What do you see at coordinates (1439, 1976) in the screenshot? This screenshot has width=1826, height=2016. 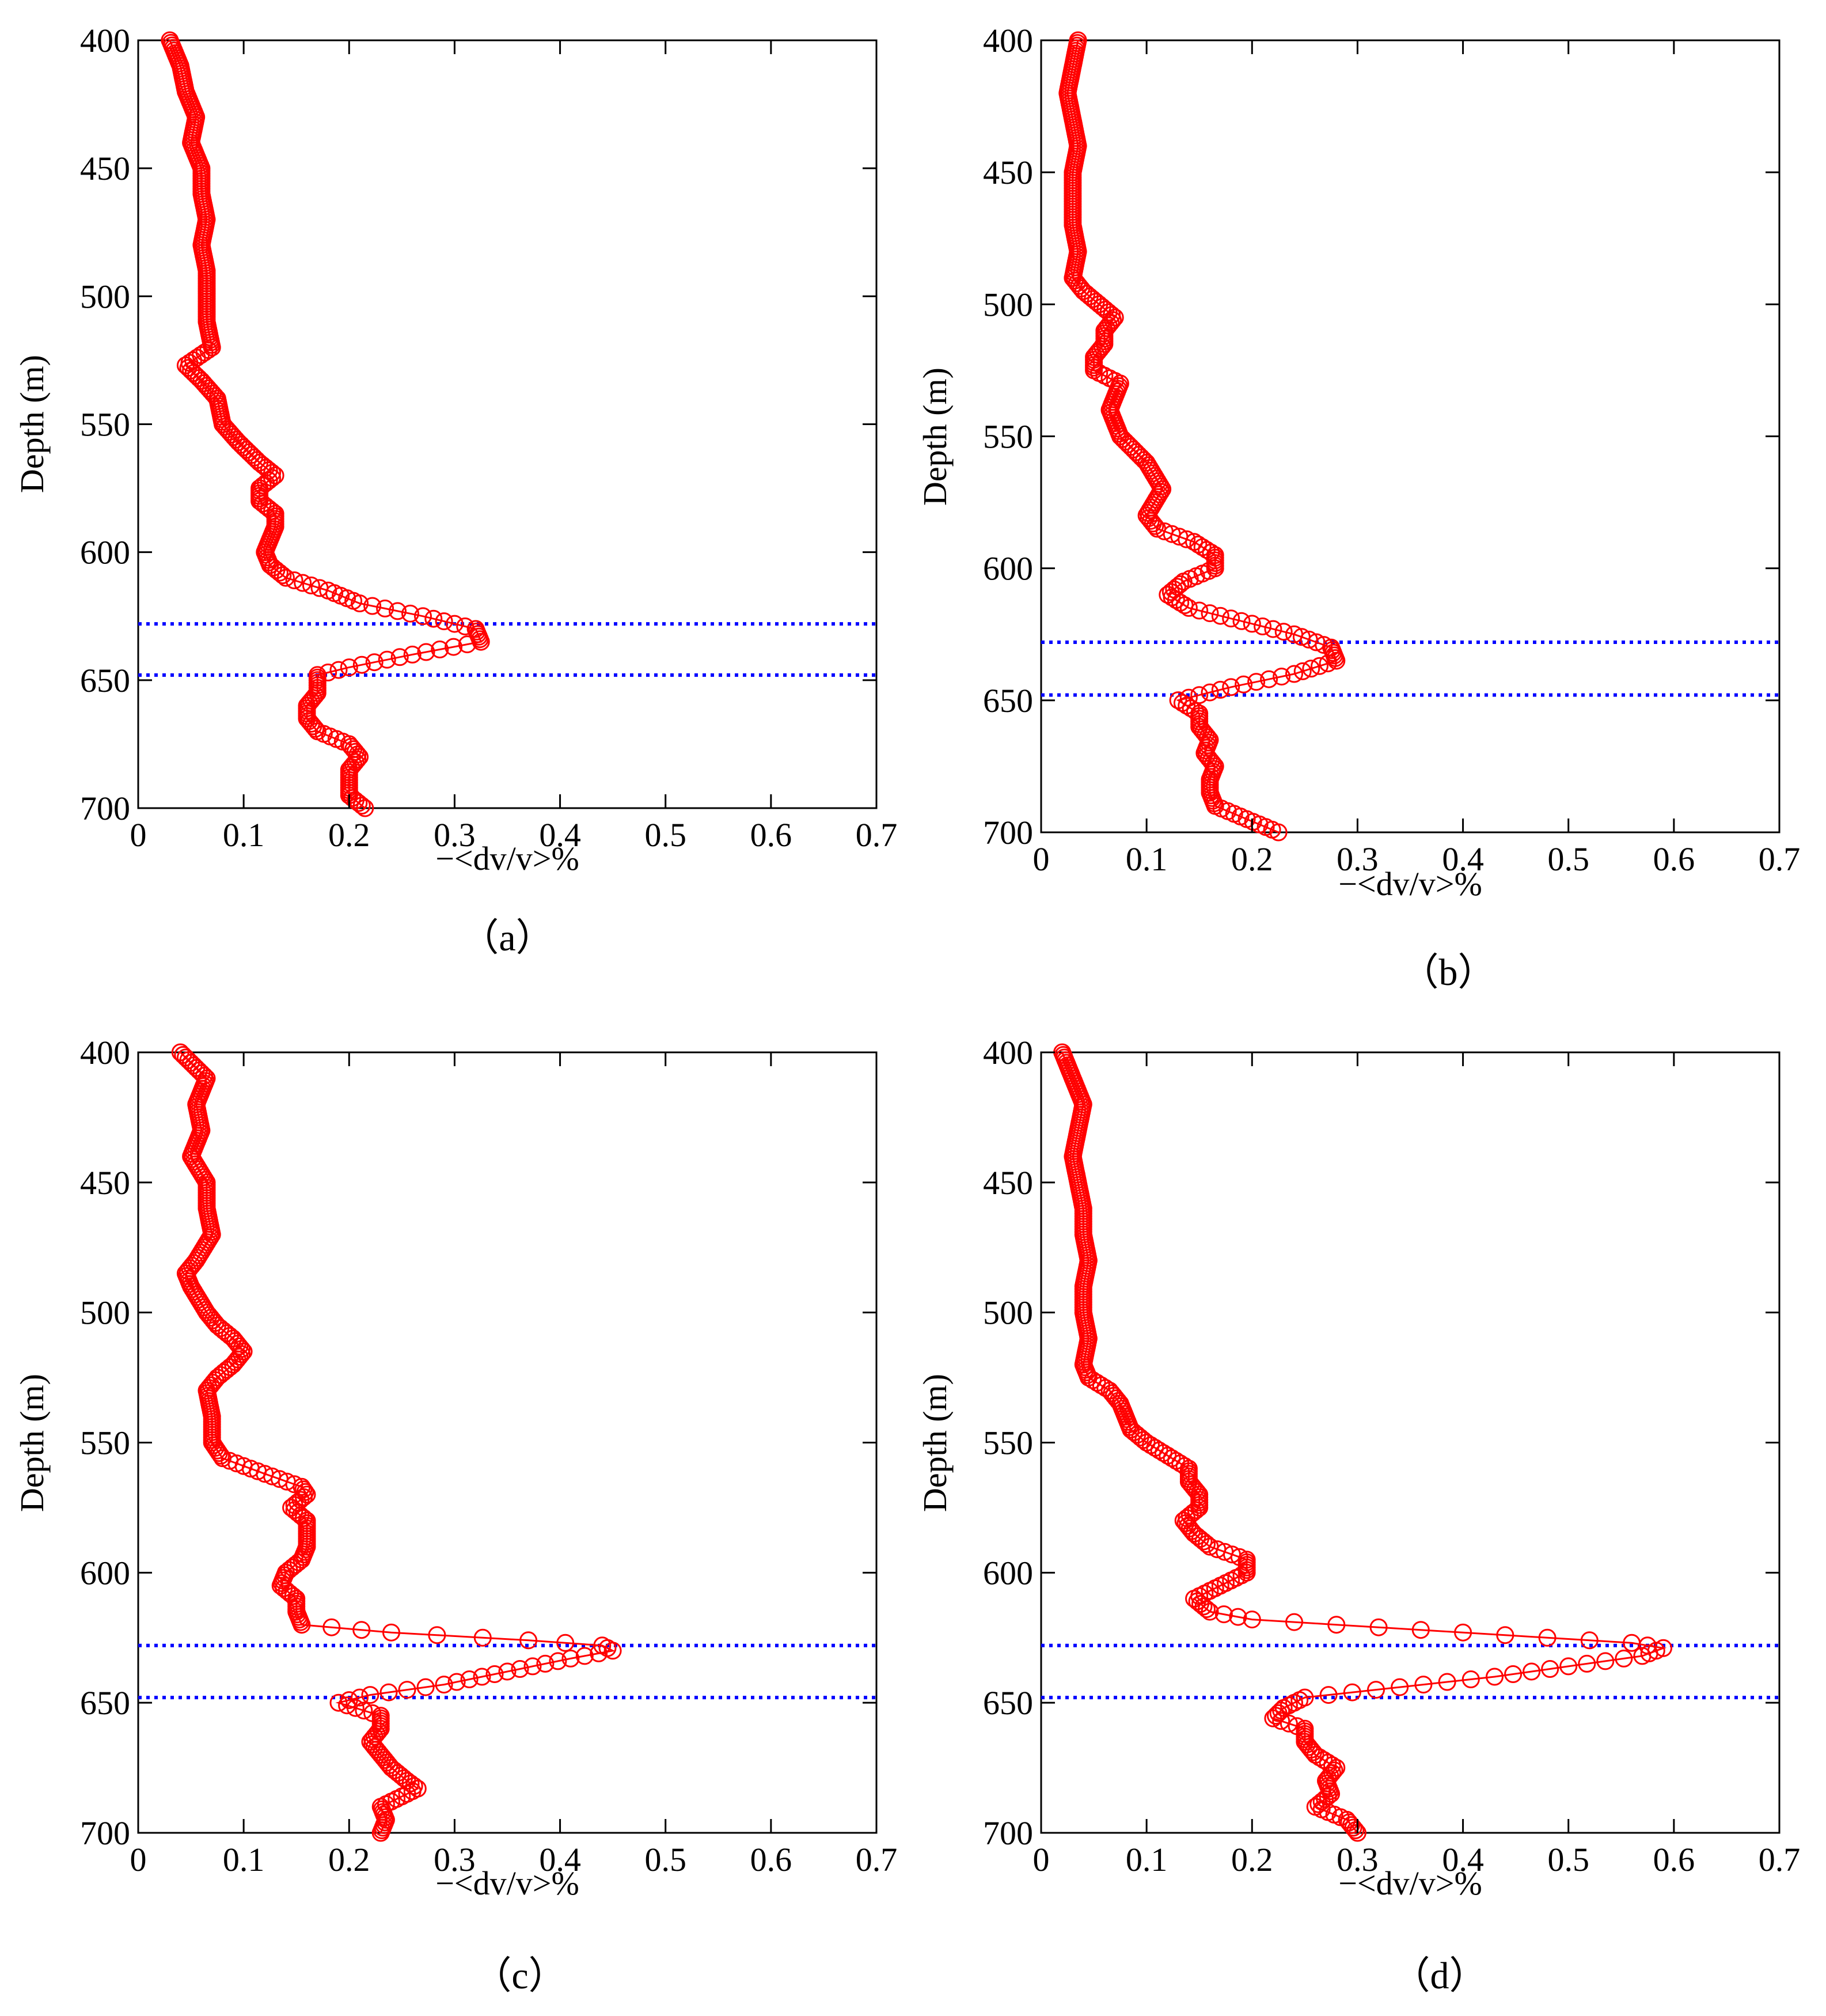 I see `panel-caption-d: （d）` at bounding box center [1439, 1976].